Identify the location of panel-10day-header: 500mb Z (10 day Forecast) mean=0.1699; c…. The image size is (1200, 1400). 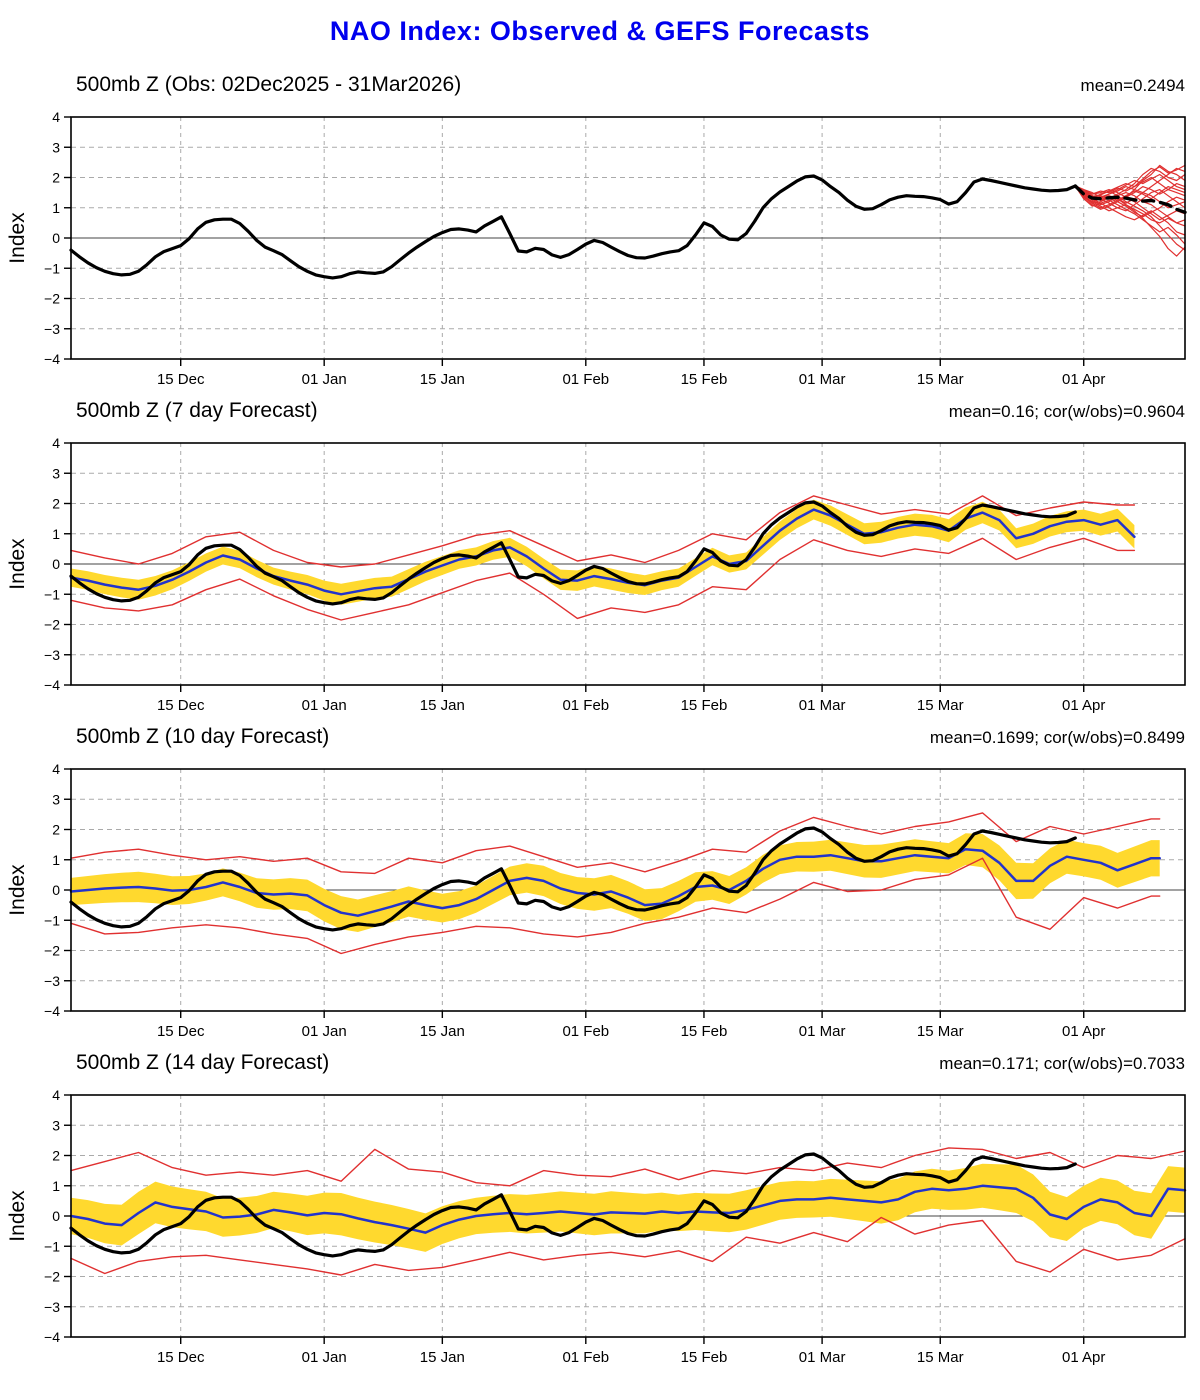
(600, 740).